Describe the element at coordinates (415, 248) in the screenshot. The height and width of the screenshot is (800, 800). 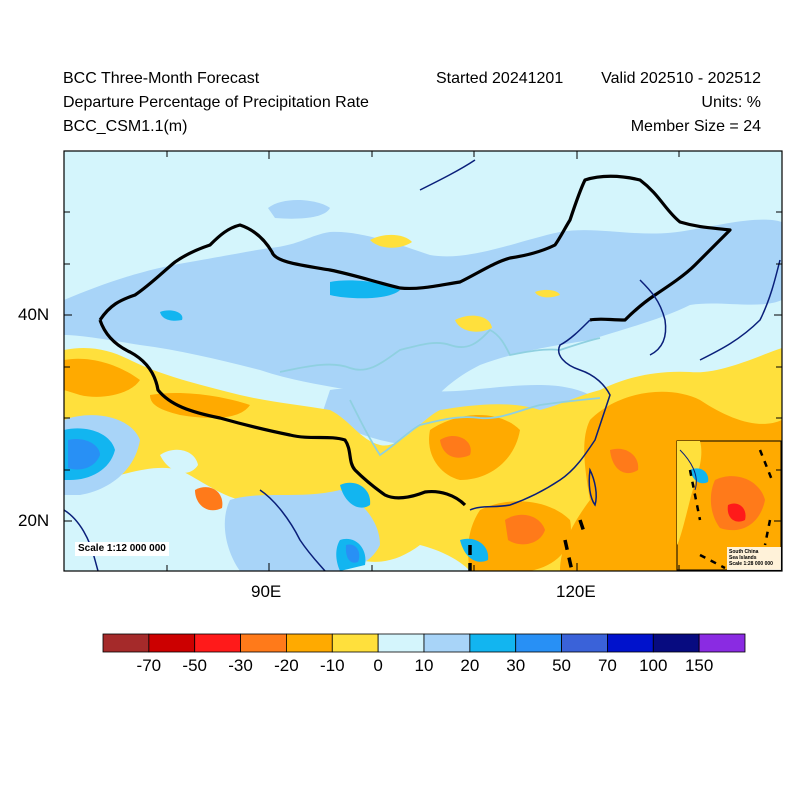
I see `china-border` at that location.